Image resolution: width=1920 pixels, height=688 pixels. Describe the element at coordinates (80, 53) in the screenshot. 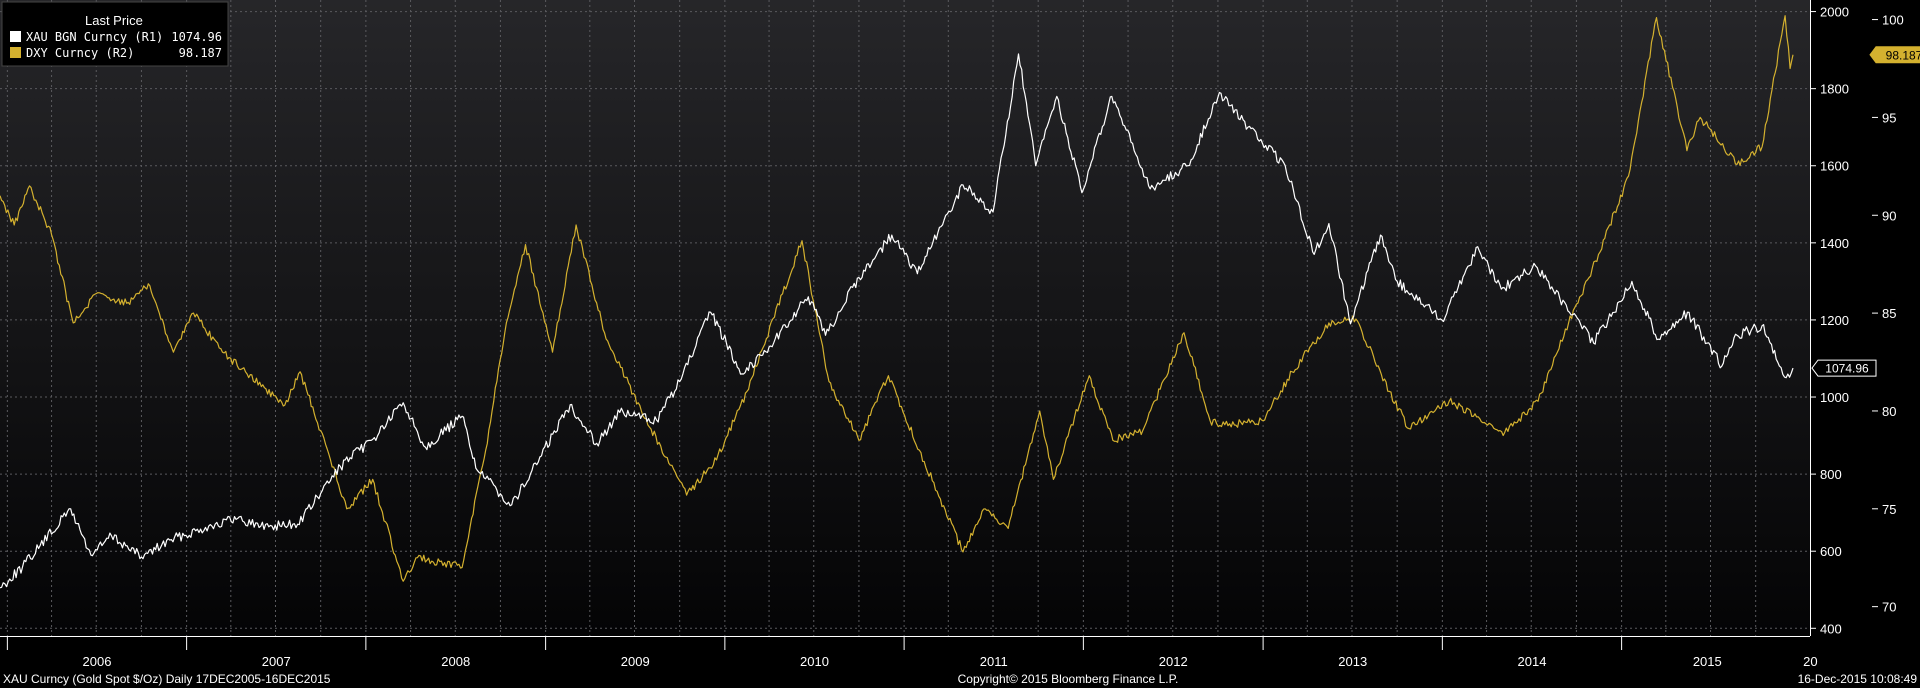

I see `legend-entry-dxy-label: DXY Curncy (R2)` at that location.